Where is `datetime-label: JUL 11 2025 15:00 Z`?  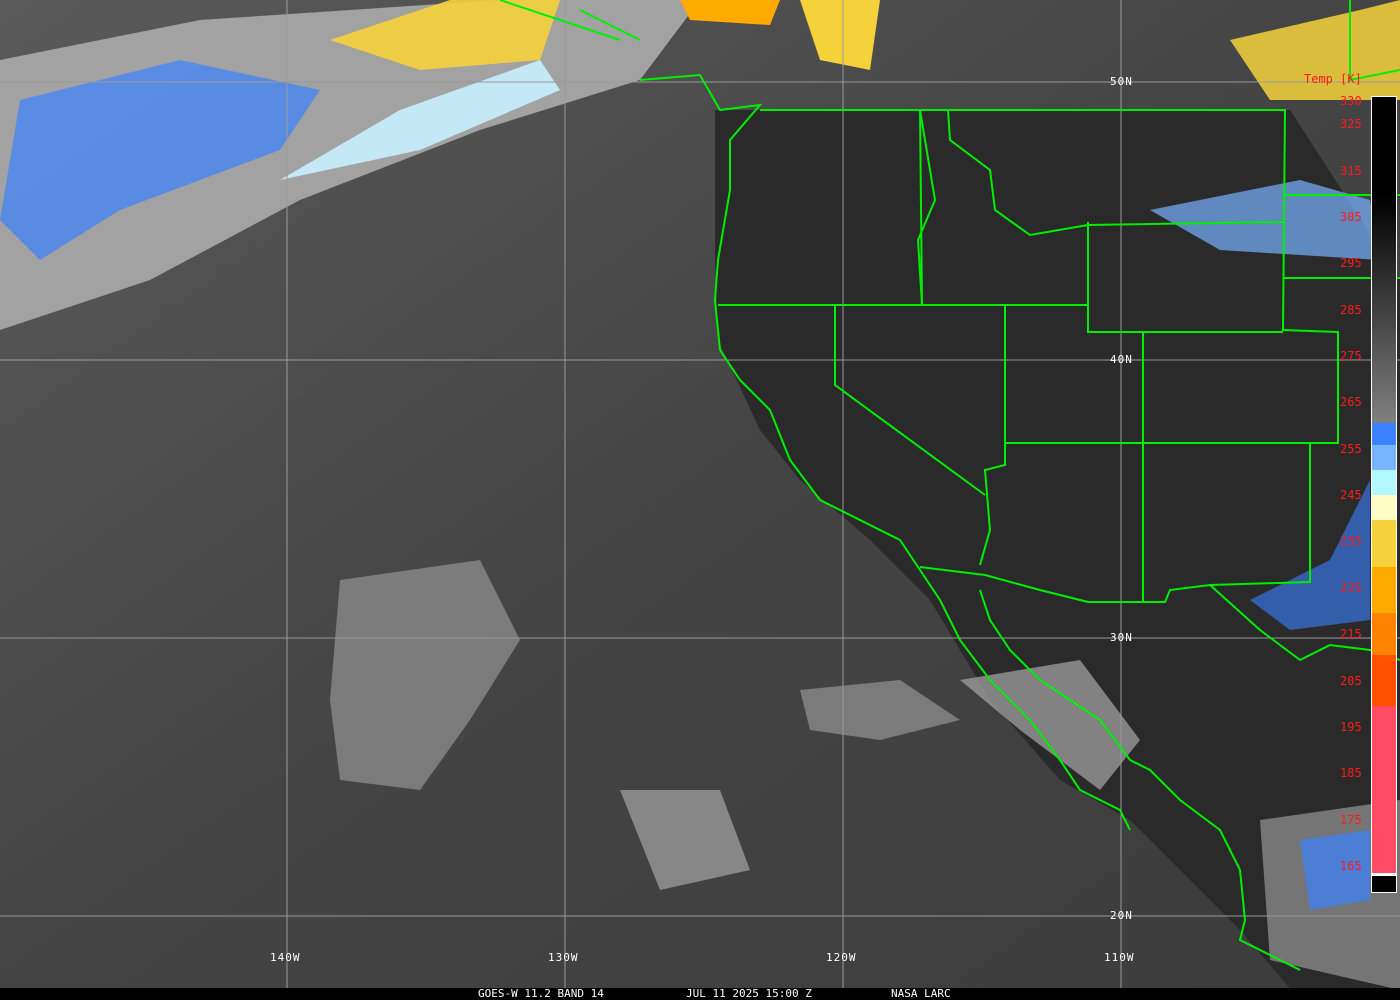
datetime-label: JUL 11 2025 15:00 Z is located at coordinates (749, 993).